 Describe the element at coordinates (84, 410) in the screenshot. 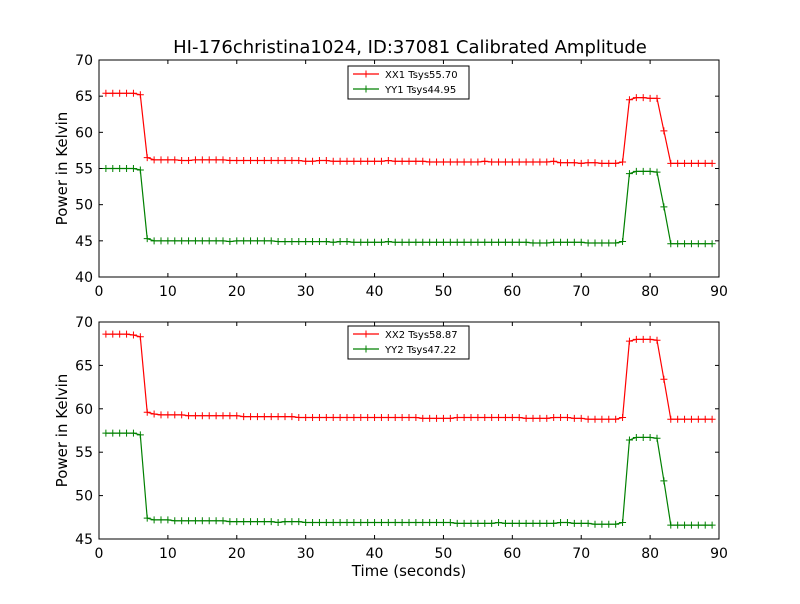

I see `y-tick-label: 60` at that location.